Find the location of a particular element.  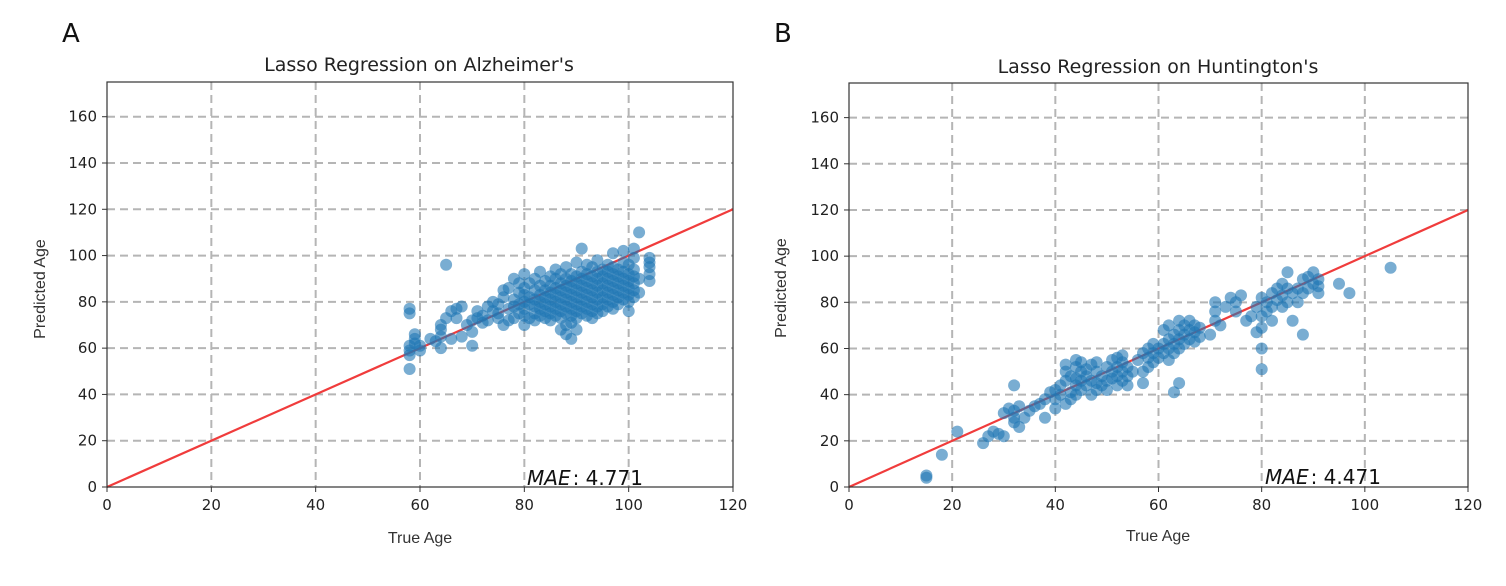

x-ticks-a: 0 20 40 60 80 100 120 is located at coordinates (424, 500).